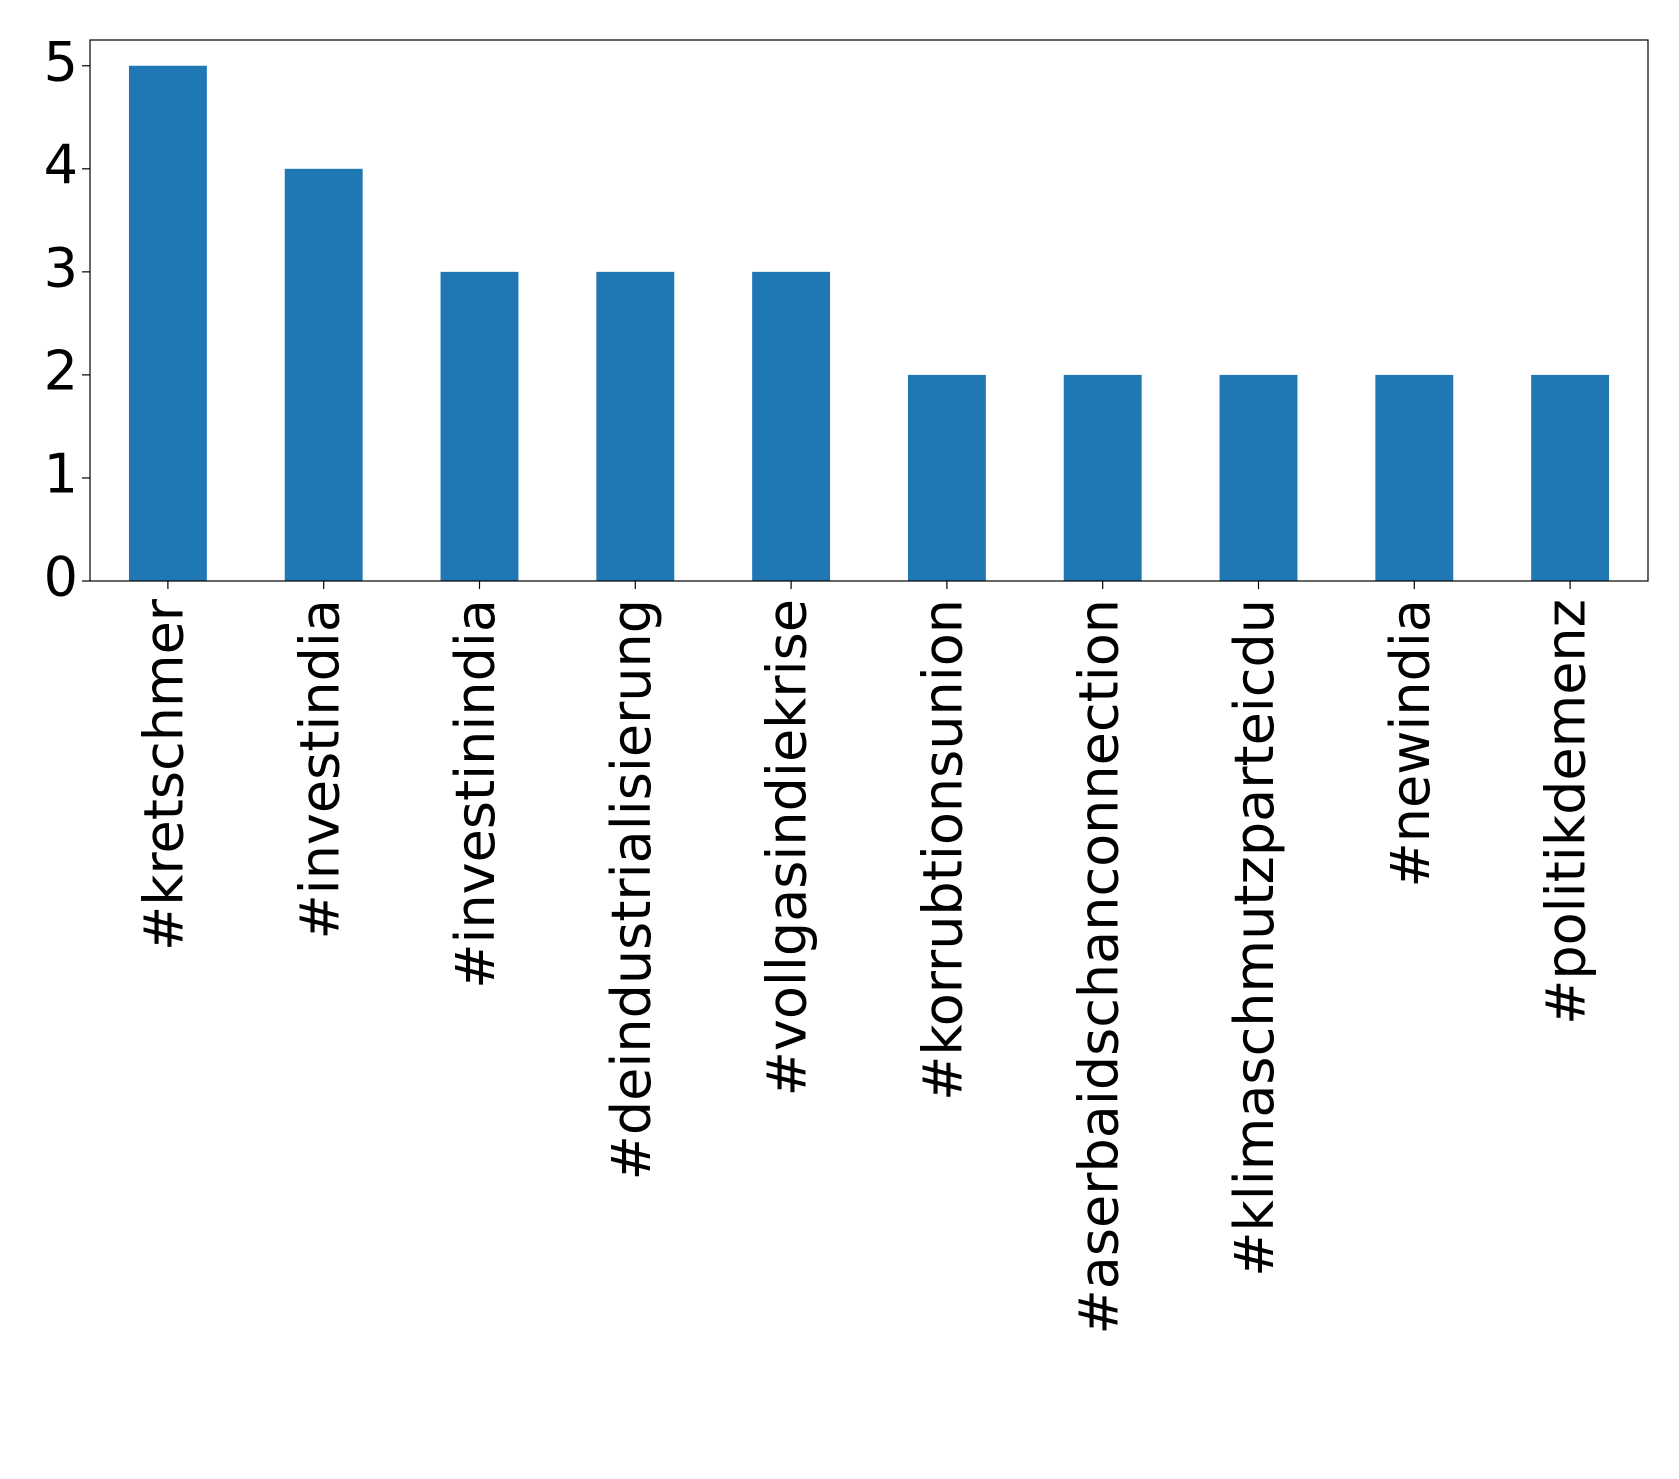 The image size is (1679, 1479). What do you see at coordinates (475, 794) in the screenshot?
I see `x-tick-label: #investinindia` at bounding box center [475, 794].